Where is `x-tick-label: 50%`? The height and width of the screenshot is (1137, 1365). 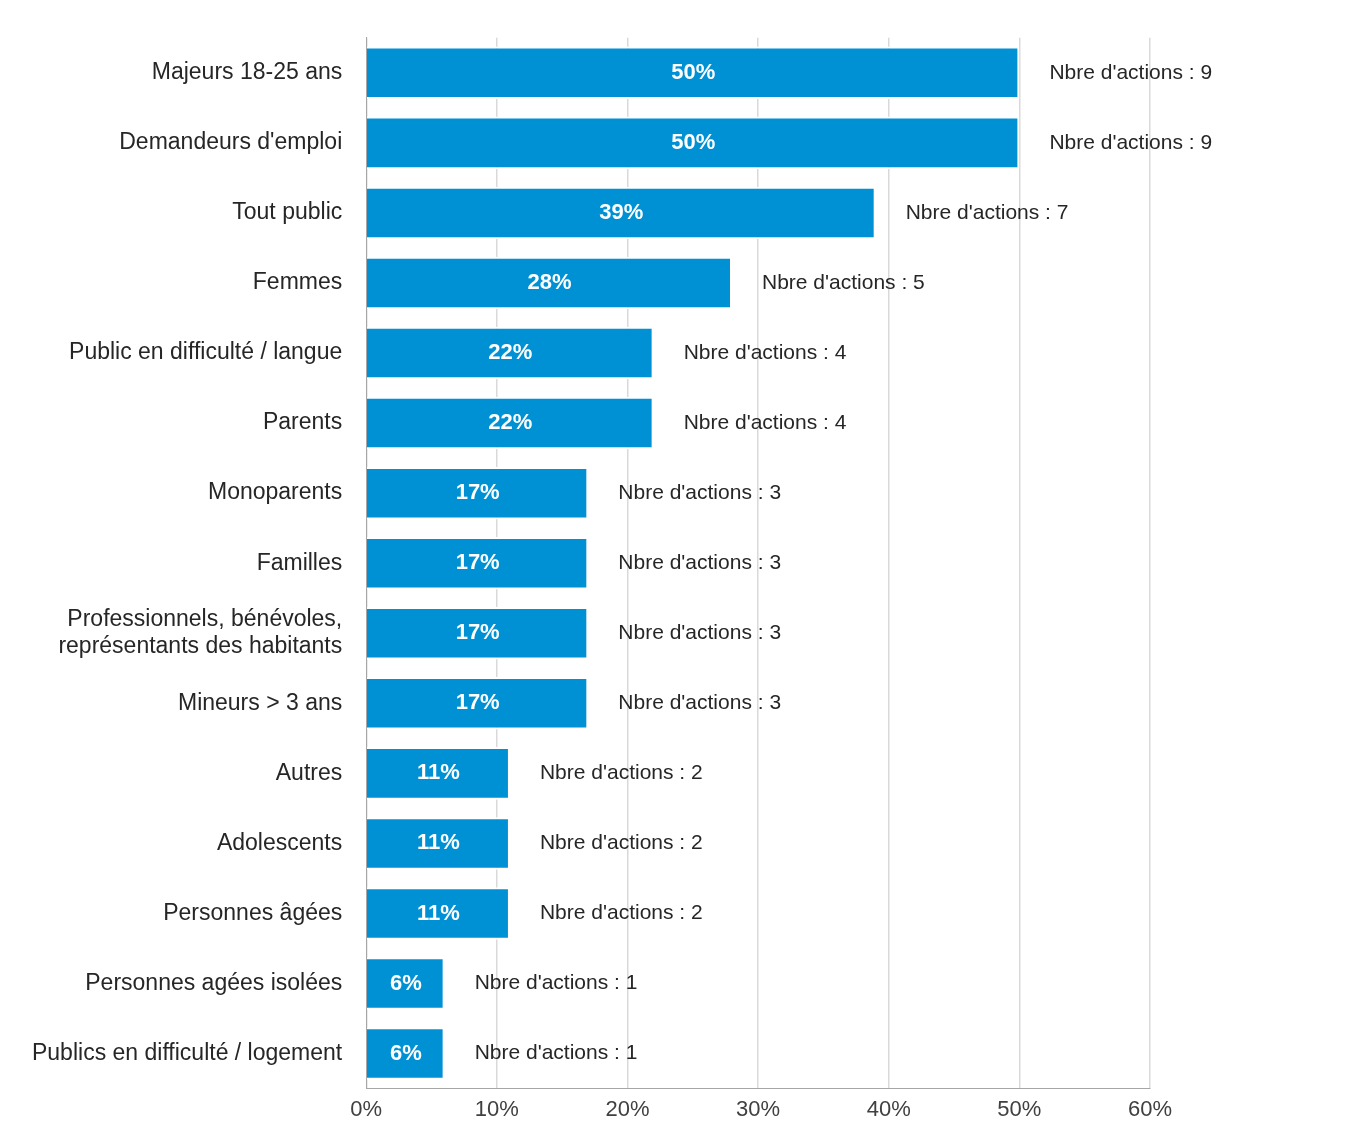
x-tick-label: 50% is located at coordinates (1019, 1108).